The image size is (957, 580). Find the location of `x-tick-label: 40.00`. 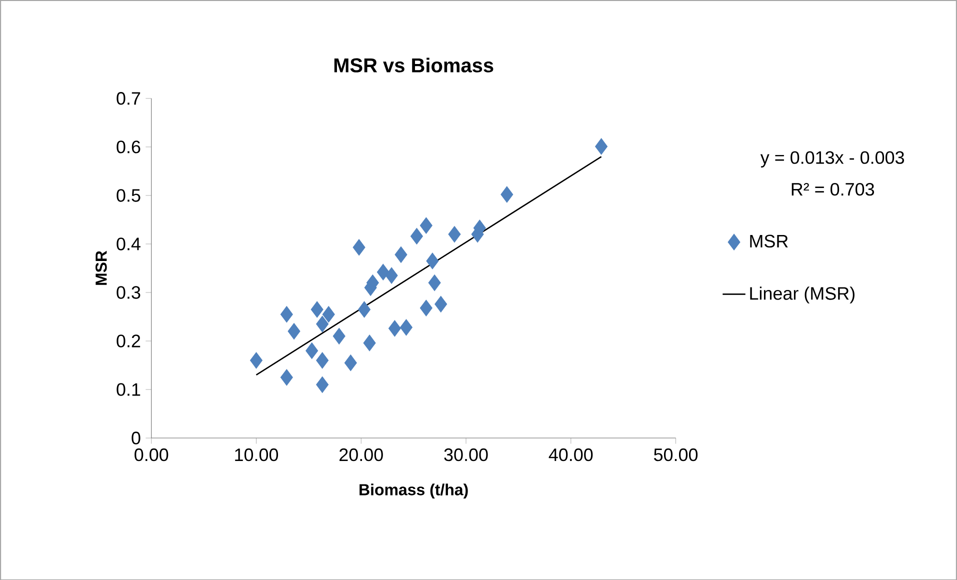

x-tick-label: 40.00 is located at coordinates (570, 454).